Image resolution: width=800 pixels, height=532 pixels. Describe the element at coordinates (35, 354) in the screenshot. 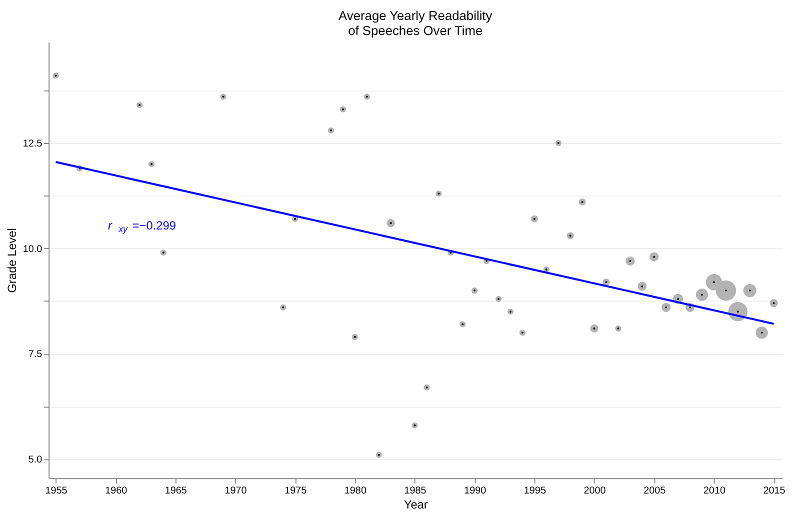

I see `y-tick-label: 7.5` at that location.